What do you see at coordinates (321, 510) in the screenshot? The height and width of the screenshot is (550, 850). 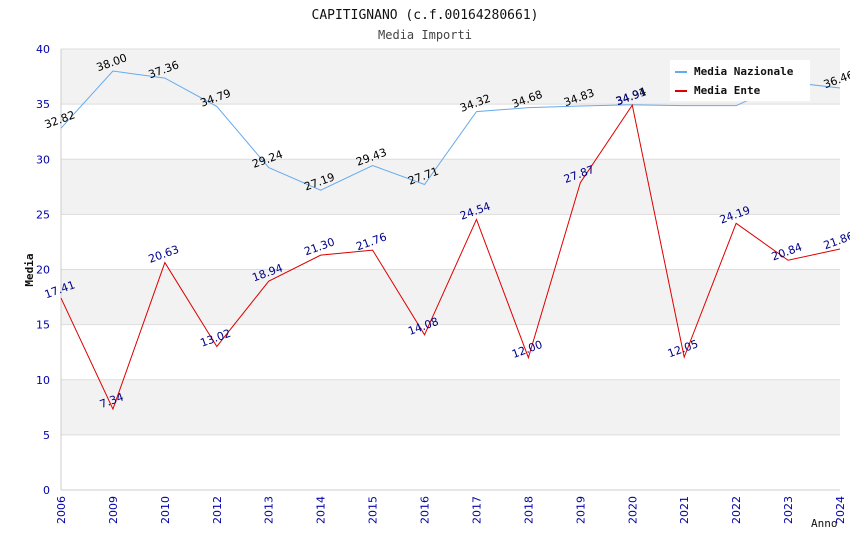 I see `x-tick-label: 2014` at bounding box center [321, 510].